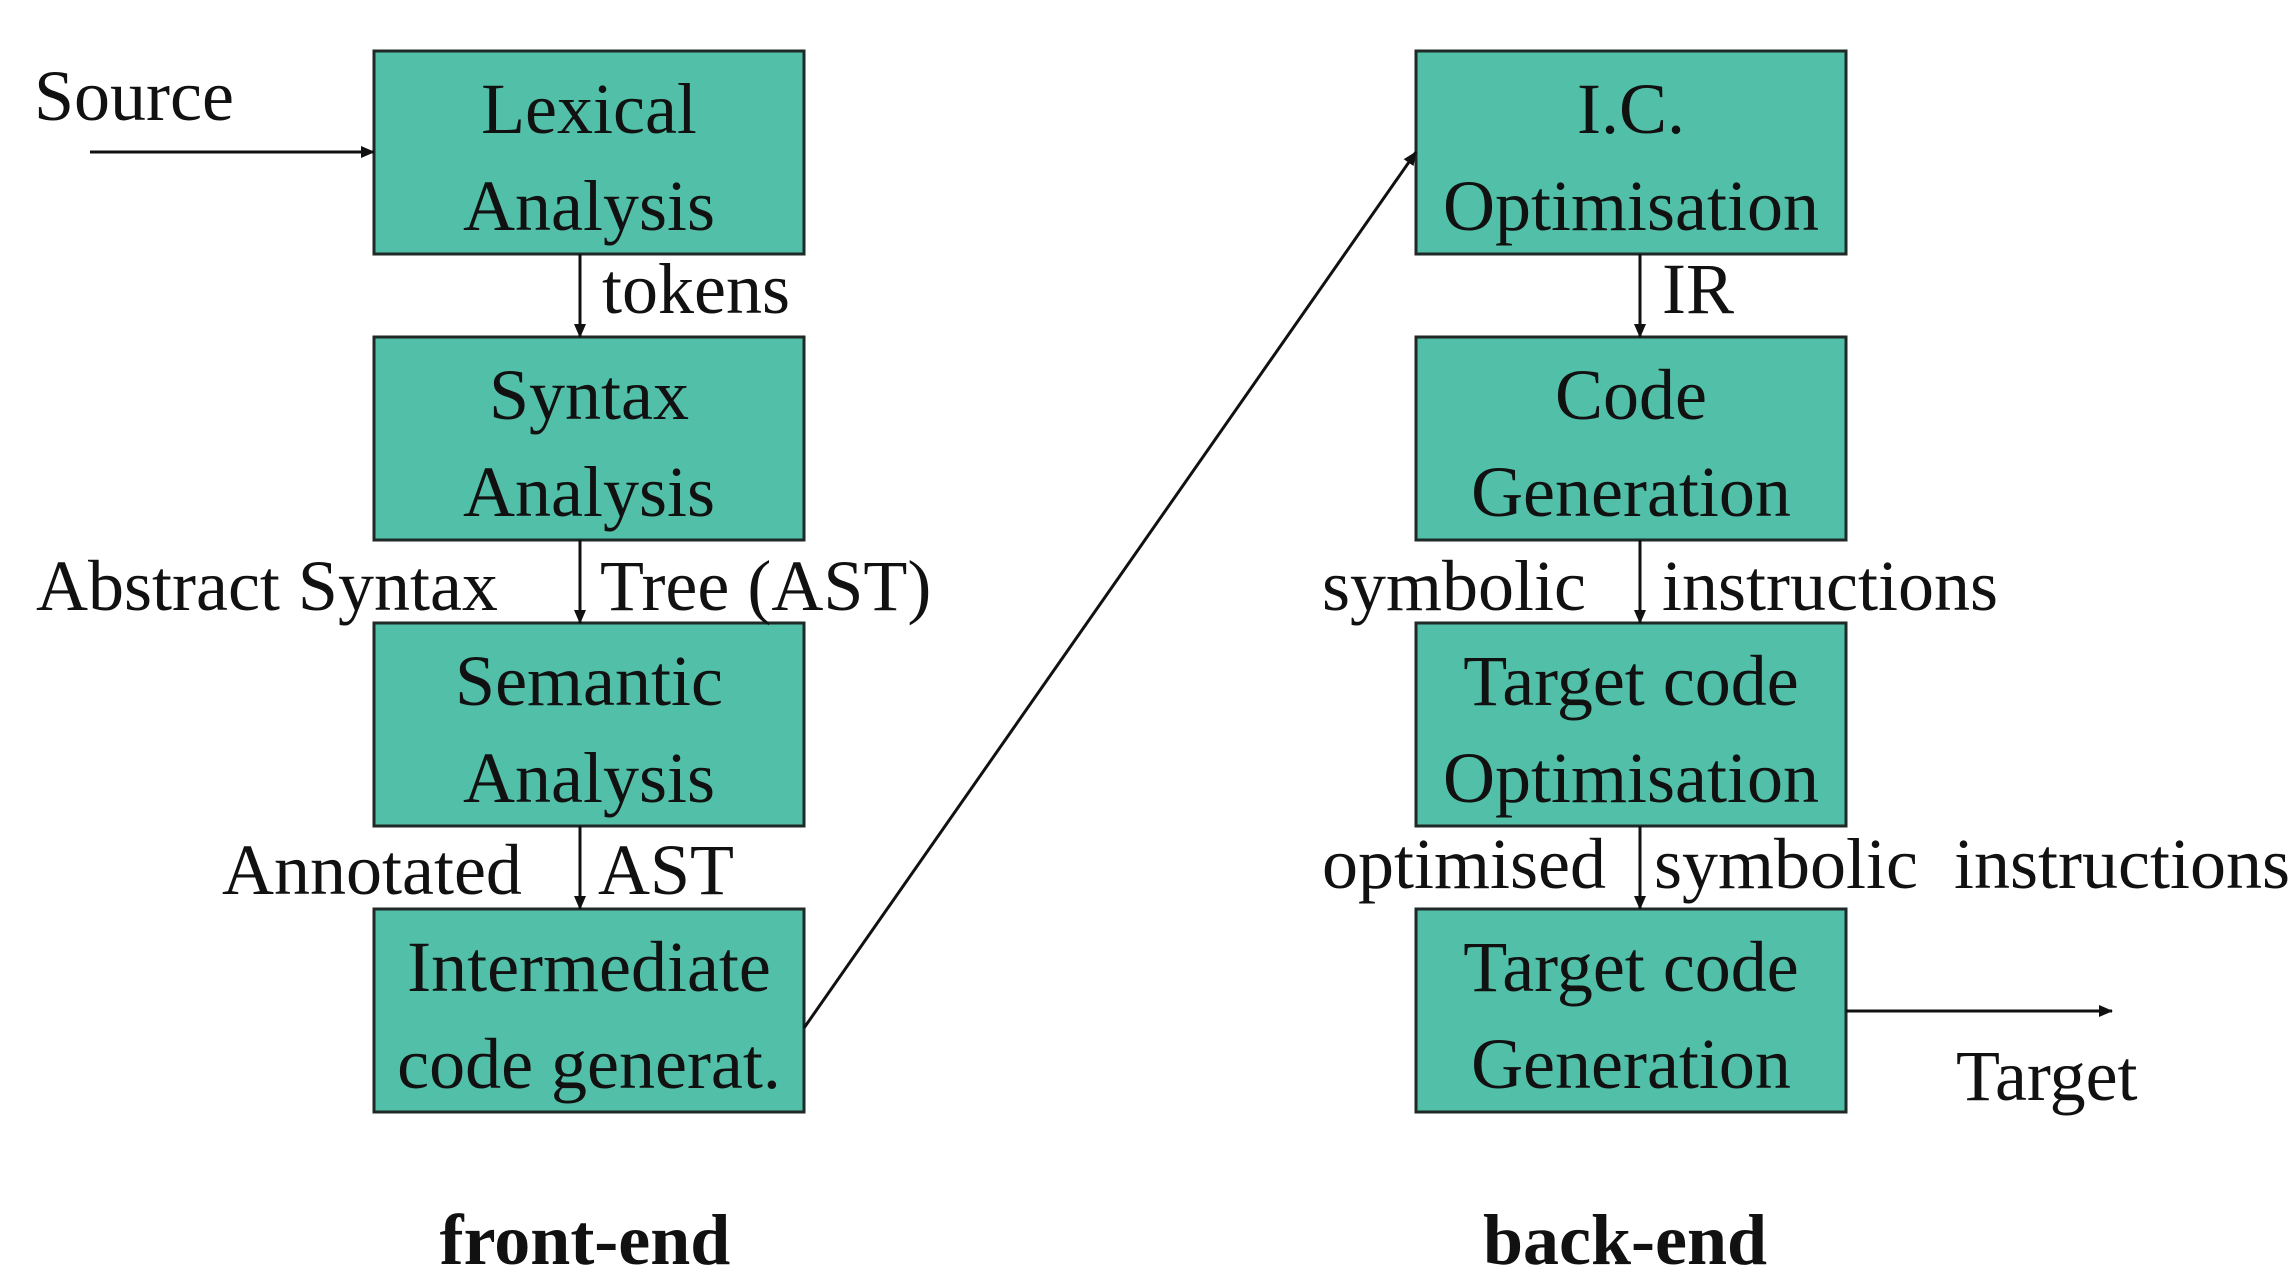 The height and width of the screenshot is (1272, 2296). Describe the element at coordinates (134, 96) in the screenshot. I see `source-label: Source` at that location.